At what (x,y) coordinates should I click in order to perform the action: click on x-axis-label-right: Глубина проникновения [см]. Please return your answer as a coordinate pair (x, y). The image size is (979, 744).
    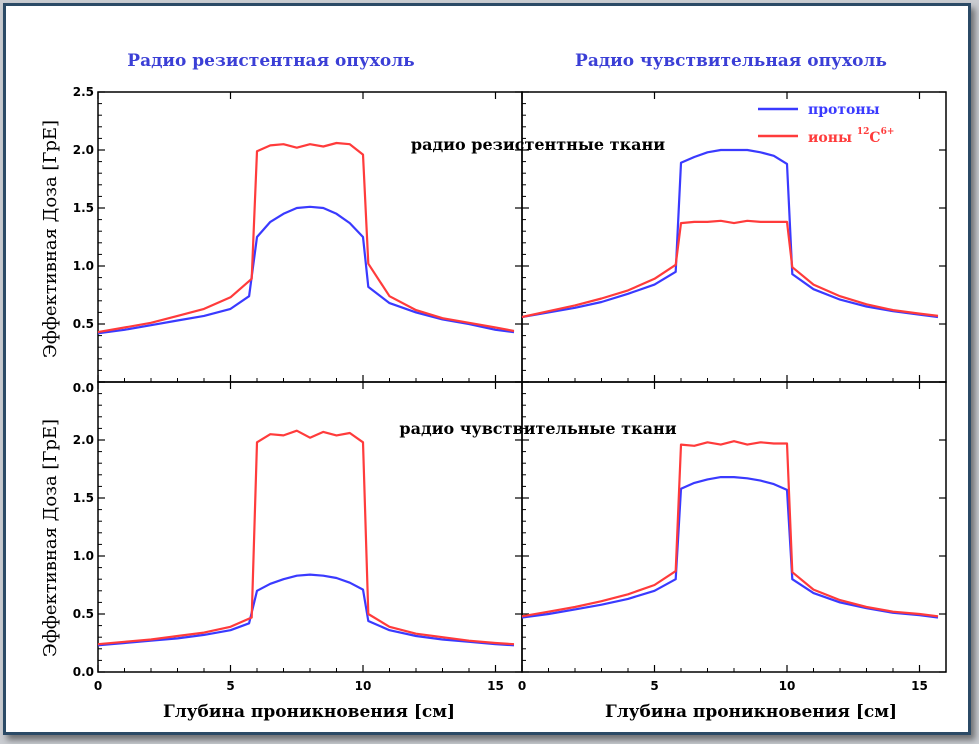
    Looking at the image, I should click on (751, 712).